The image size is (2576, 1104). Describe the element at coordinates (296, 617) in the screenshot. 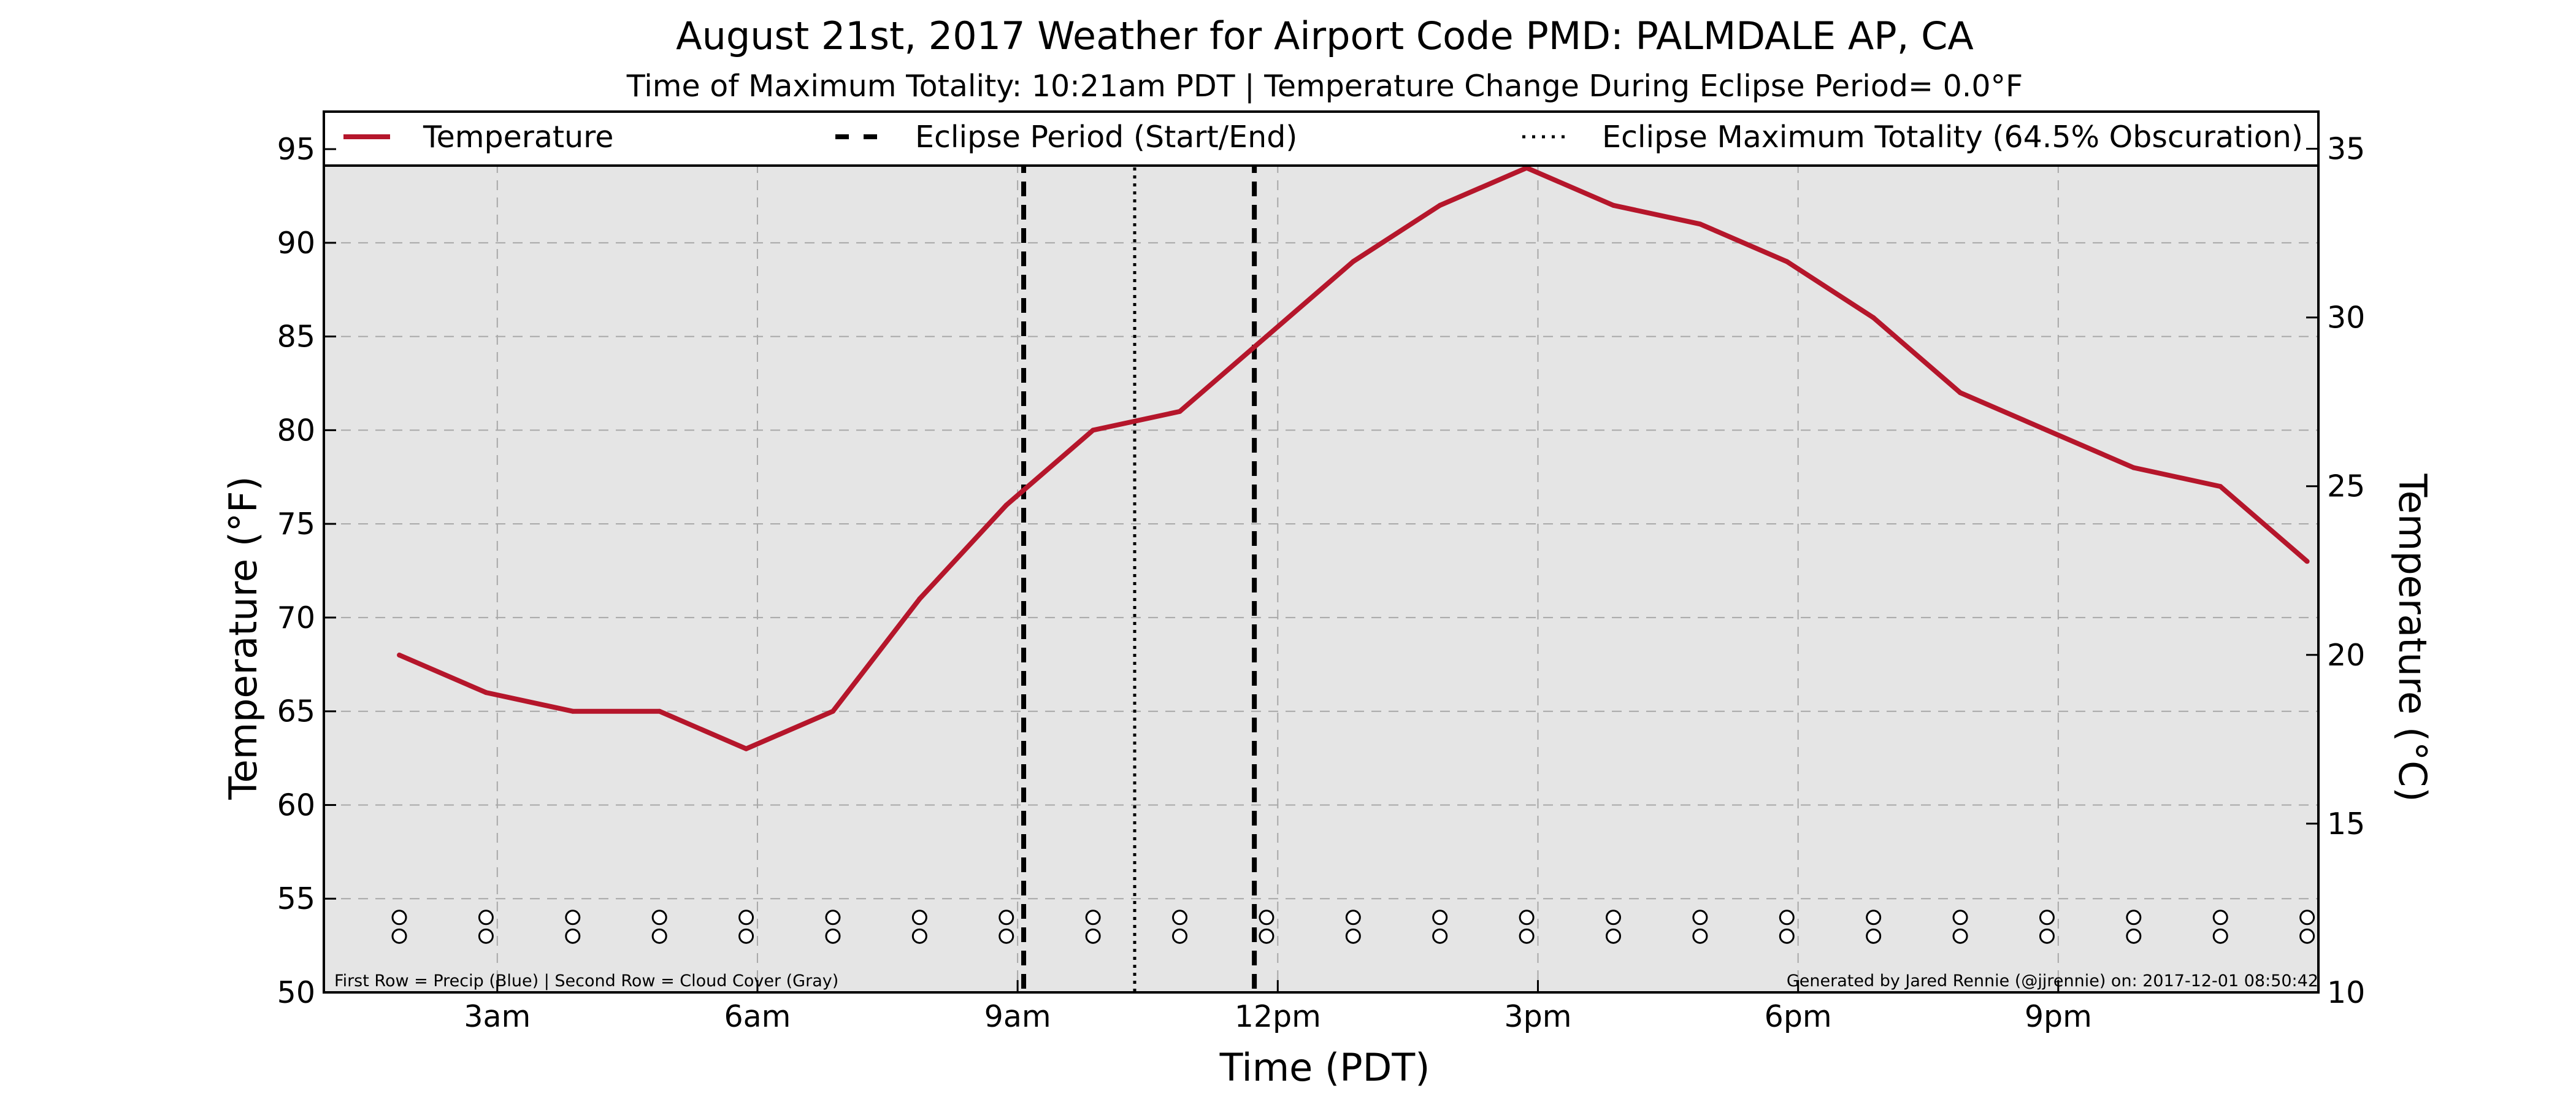

I see `y-tick-label: 70` at that location.